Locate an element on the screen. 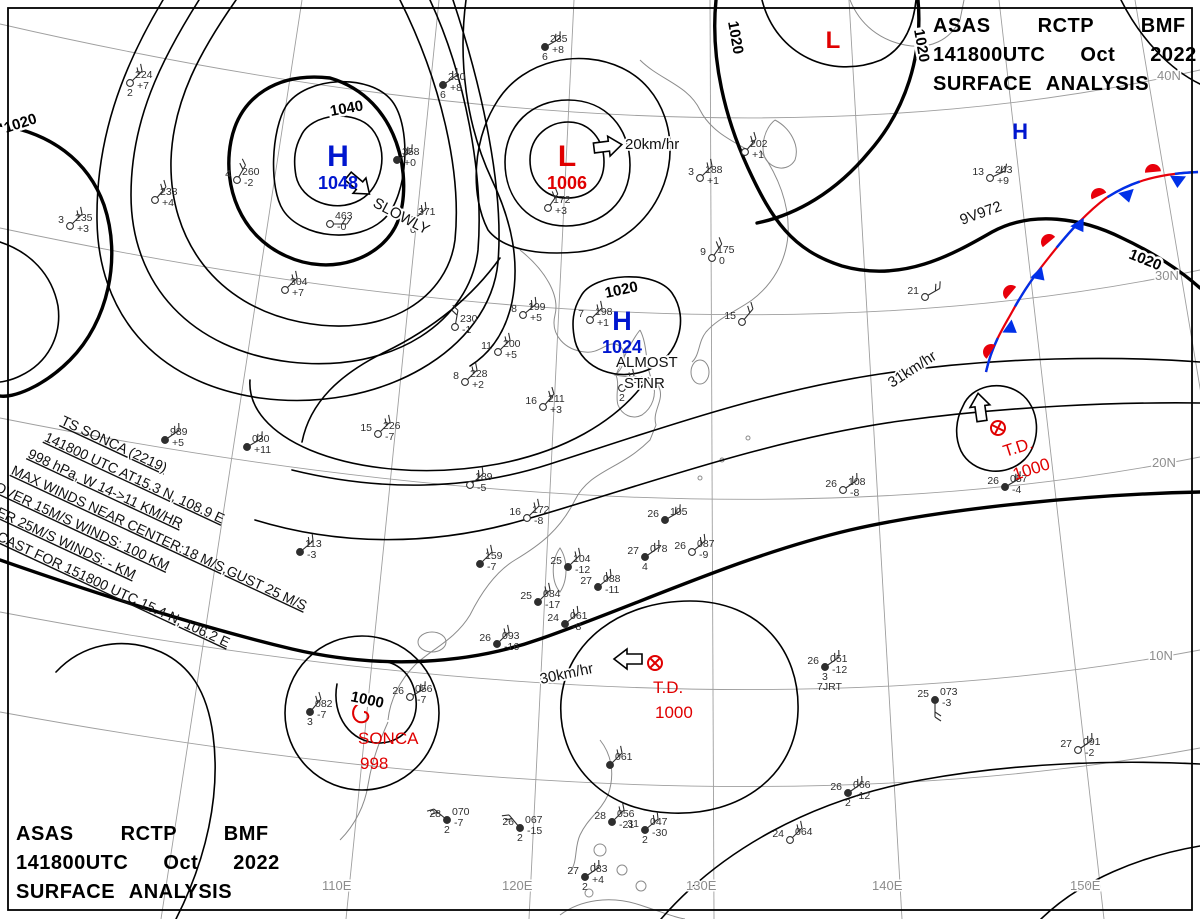  station-plot: 26 057 -4 is located at coordinates (1007, 483).